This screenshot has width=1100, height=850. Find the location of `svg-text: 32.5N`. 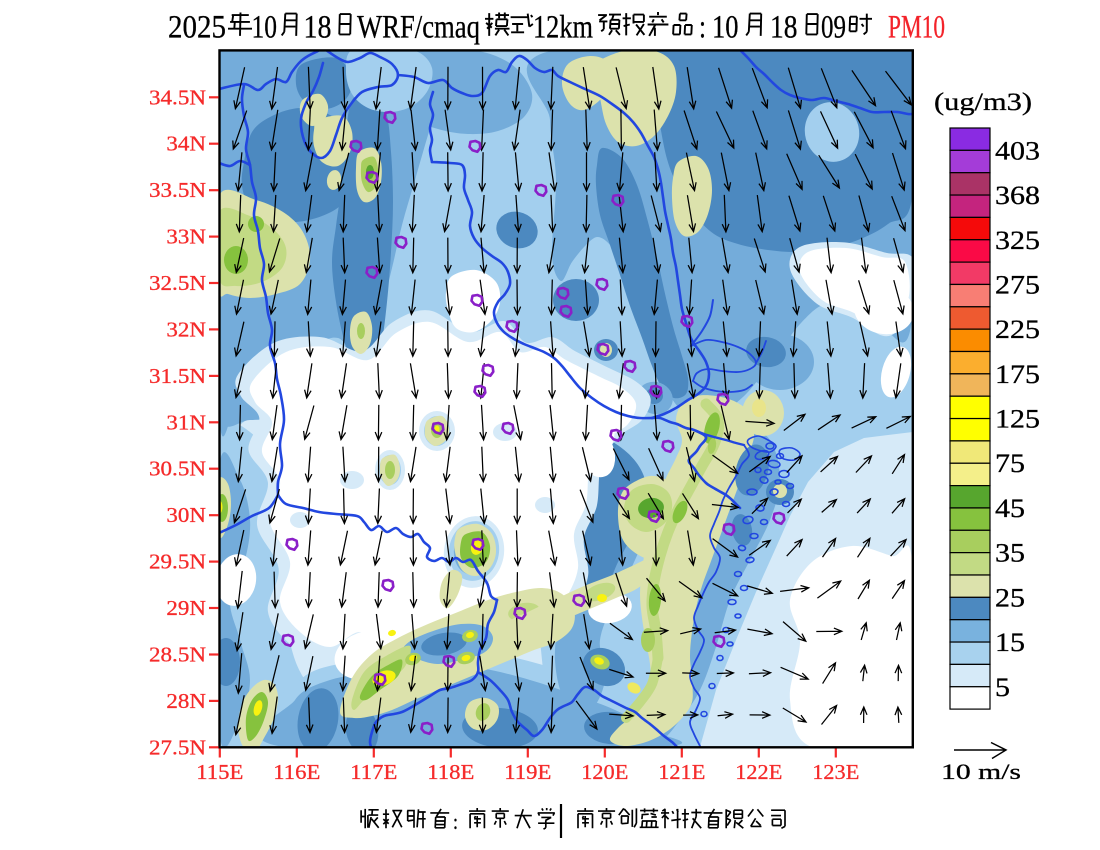

svg-text: 32.5N is located at coordinates (177, 283).